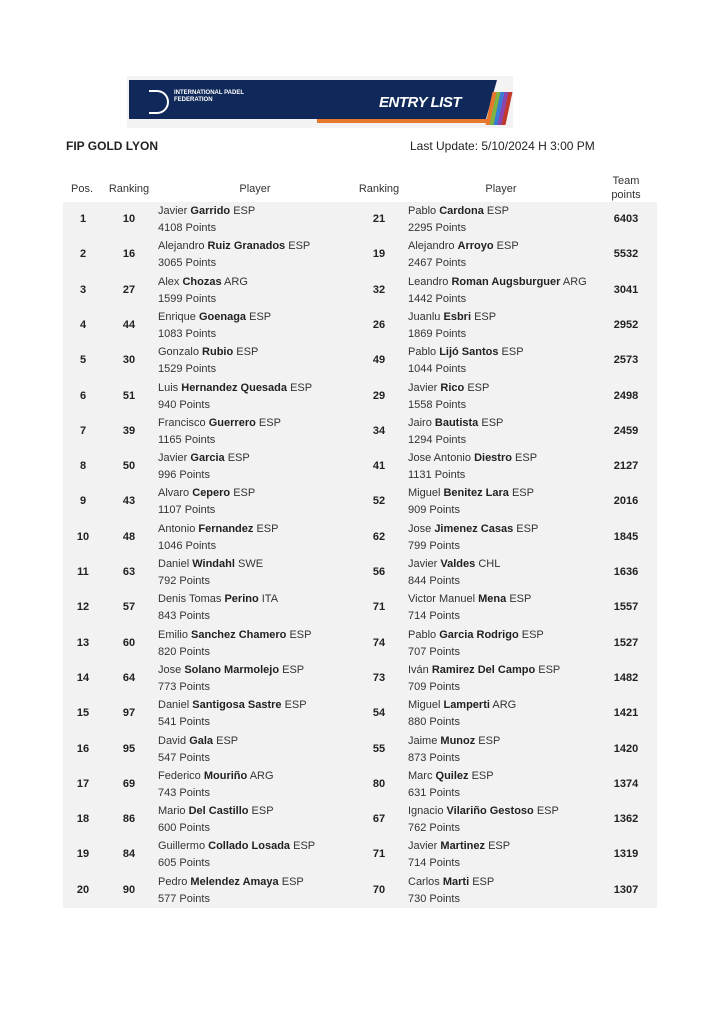 The width and height of the screenshot is (724, 1024). Describe the element at coordinates (83, 430) in the screenshot. I see `pos-cell: 7` at that location.